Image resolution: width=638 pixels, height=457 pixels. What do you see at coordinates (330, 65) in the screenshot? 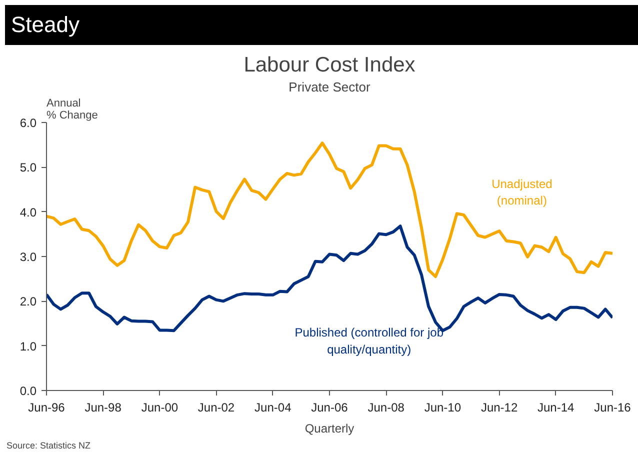
I see `chart-title: Labour Cost Index` at bounding box center [330, 65].